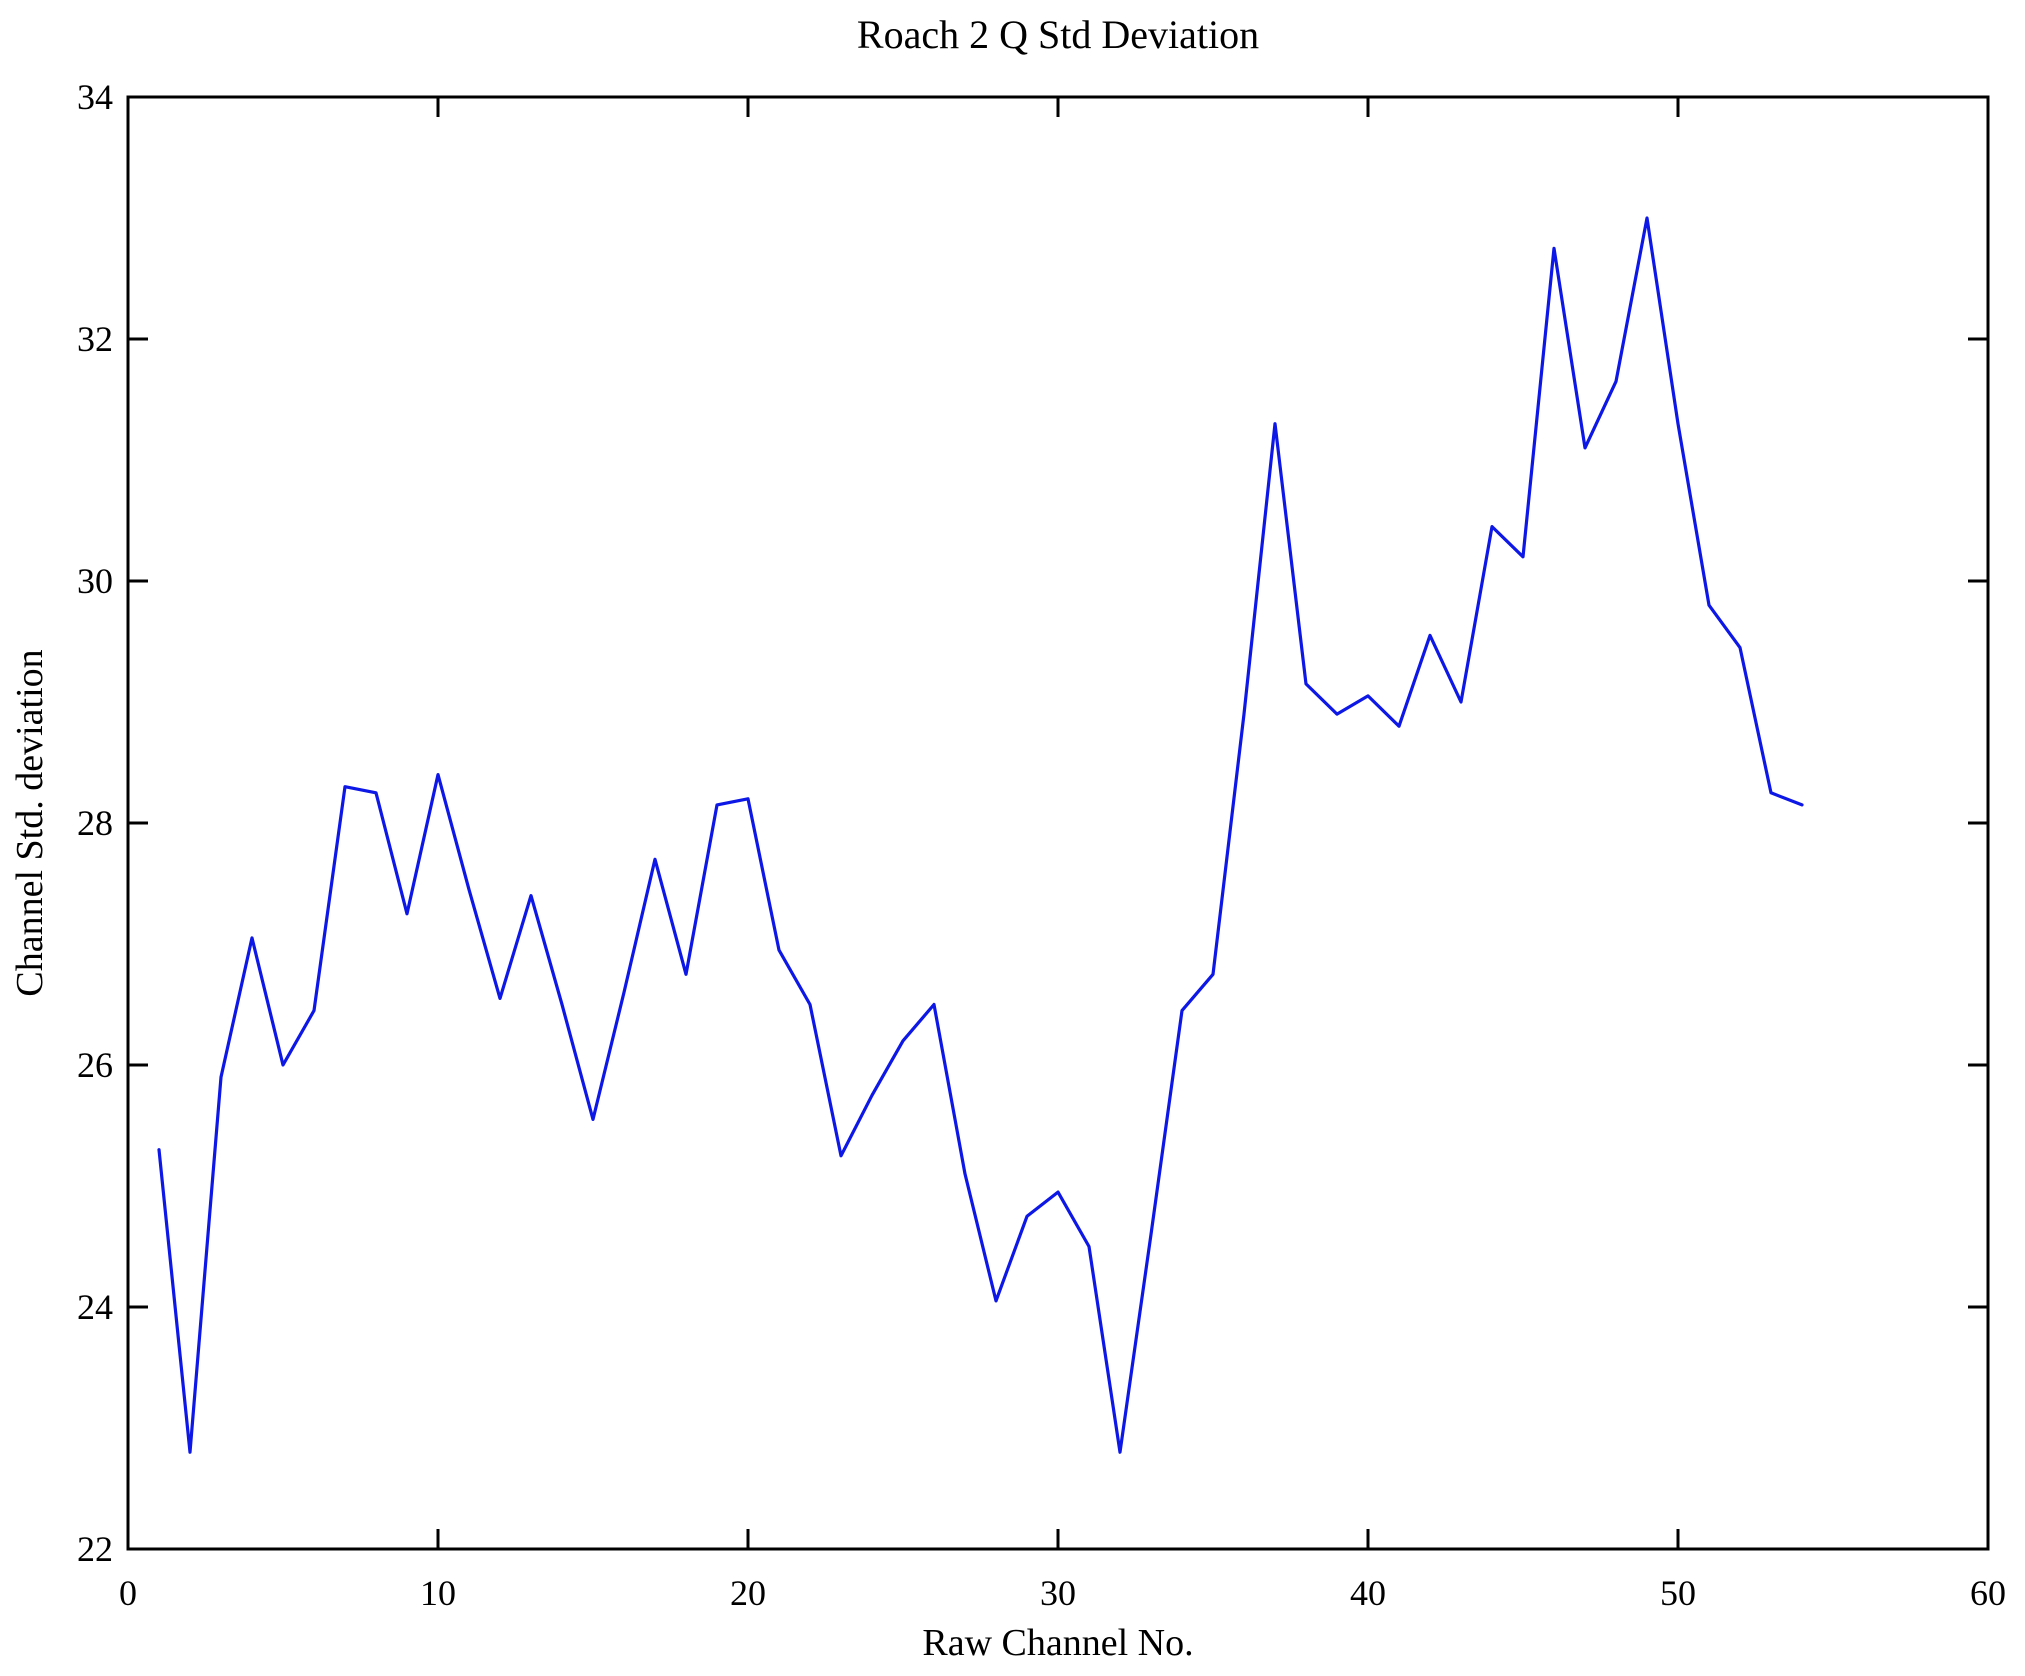  I want to click on x-tick-label: 20, so click(748, 1593).